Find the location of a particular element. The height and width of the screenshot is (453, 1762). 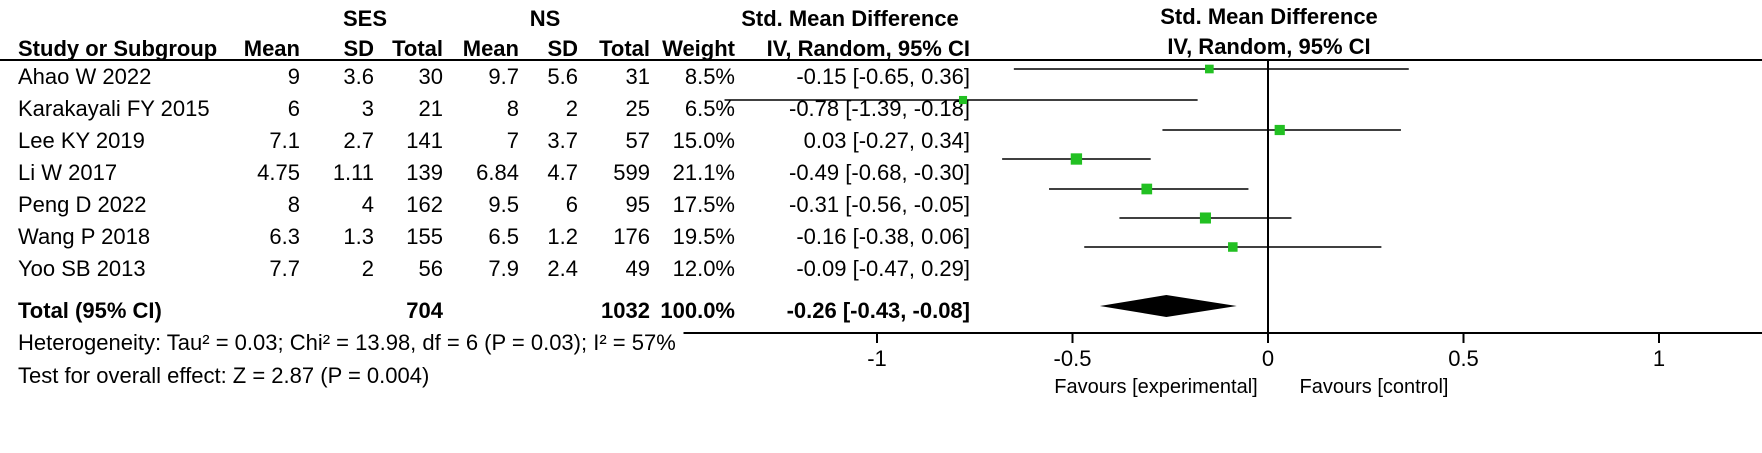

study-name: Ahao W 2022 is located at coordinates (85, 76).